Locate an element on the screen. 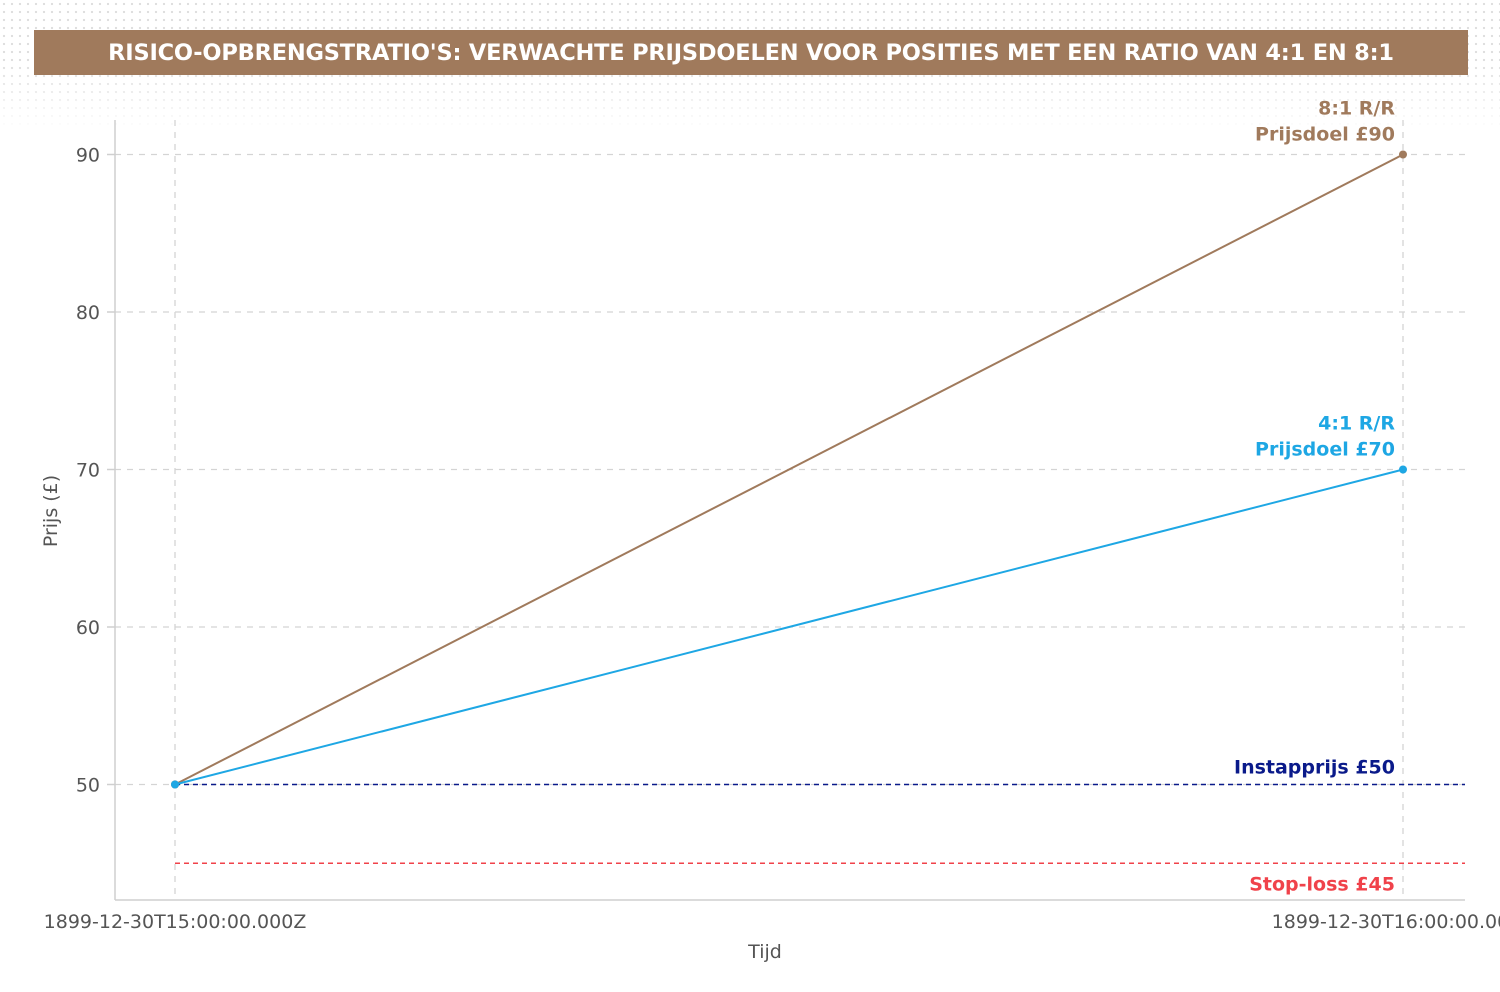 The width and height of the screenshot is (1500, 992). y-tick-label: 80 is located at coordinates (88, 313).